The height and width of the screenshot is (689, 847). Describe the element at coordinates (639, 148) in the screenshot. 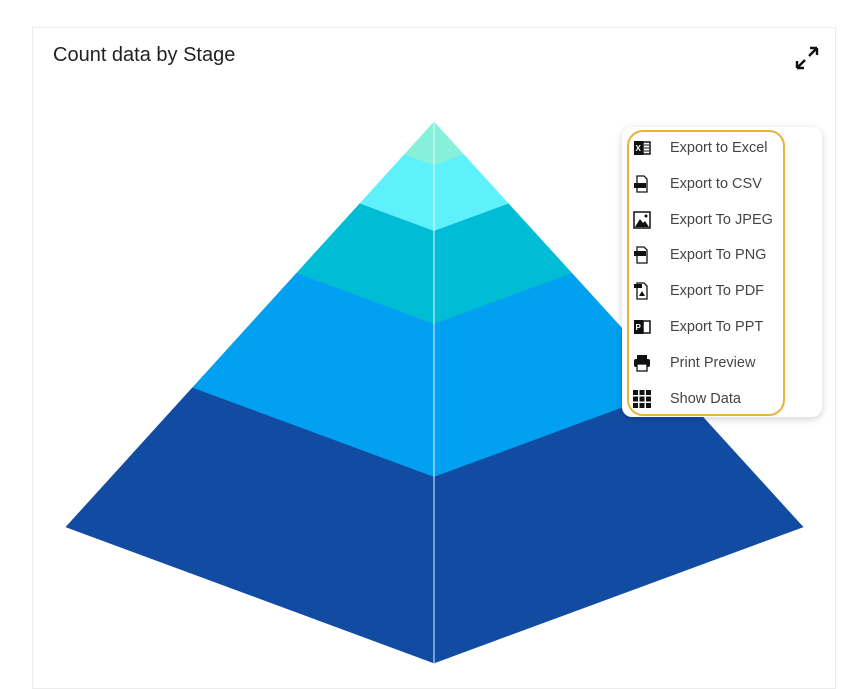

I see `svg-text: X` at that location.